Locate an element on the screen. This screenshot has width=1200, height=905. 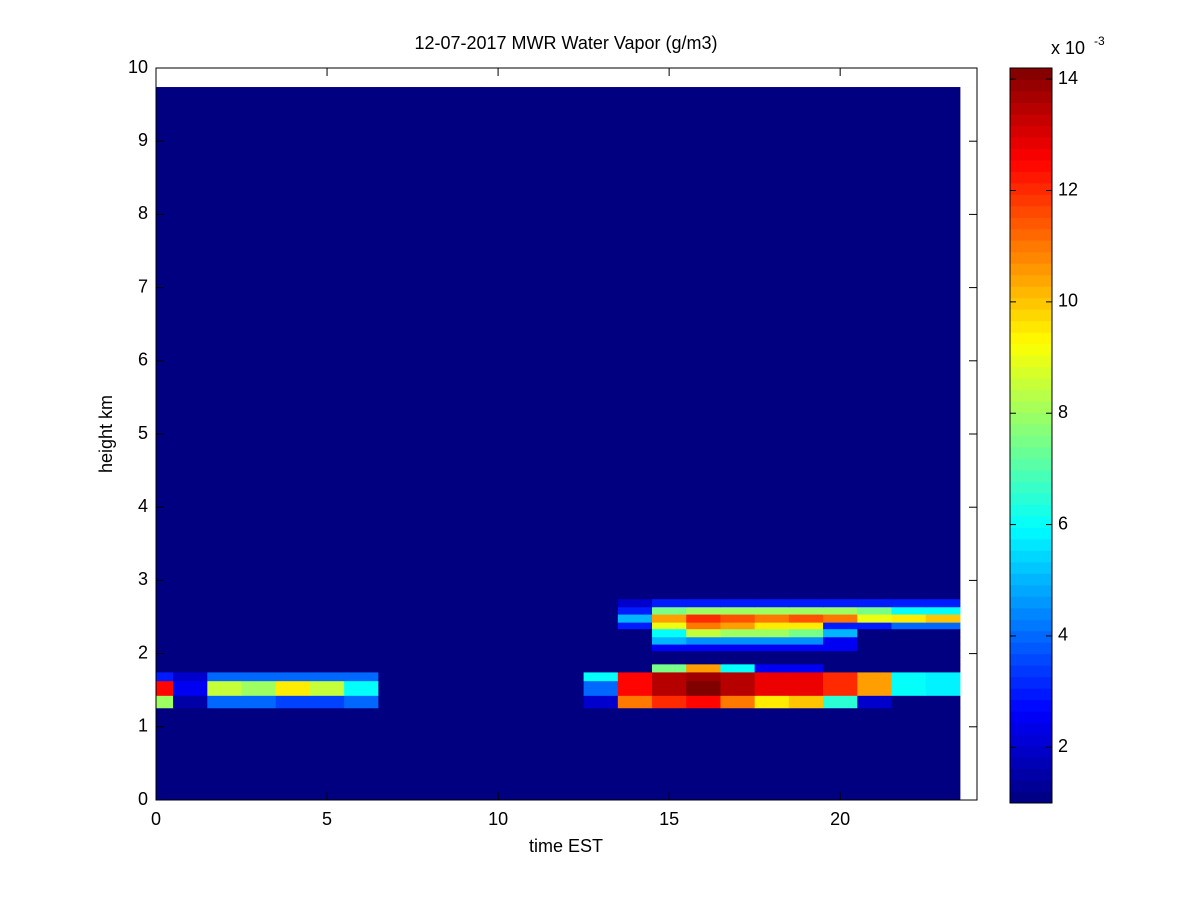
y-tick-label: 9 is located at coordinates (143, 140).